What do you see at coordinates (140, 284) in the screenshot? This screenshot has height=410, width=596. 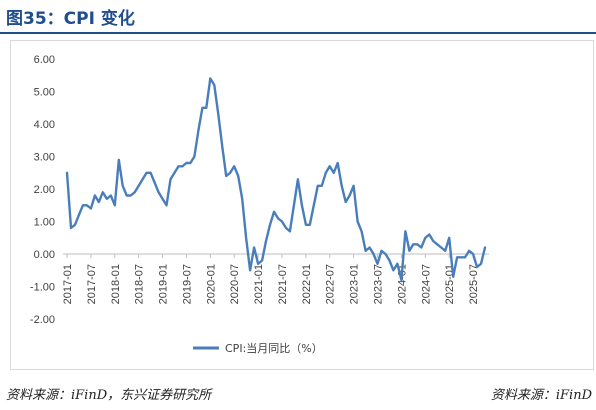 I see `x-tick-label: 2018-07` at bounding box center [140, 284].